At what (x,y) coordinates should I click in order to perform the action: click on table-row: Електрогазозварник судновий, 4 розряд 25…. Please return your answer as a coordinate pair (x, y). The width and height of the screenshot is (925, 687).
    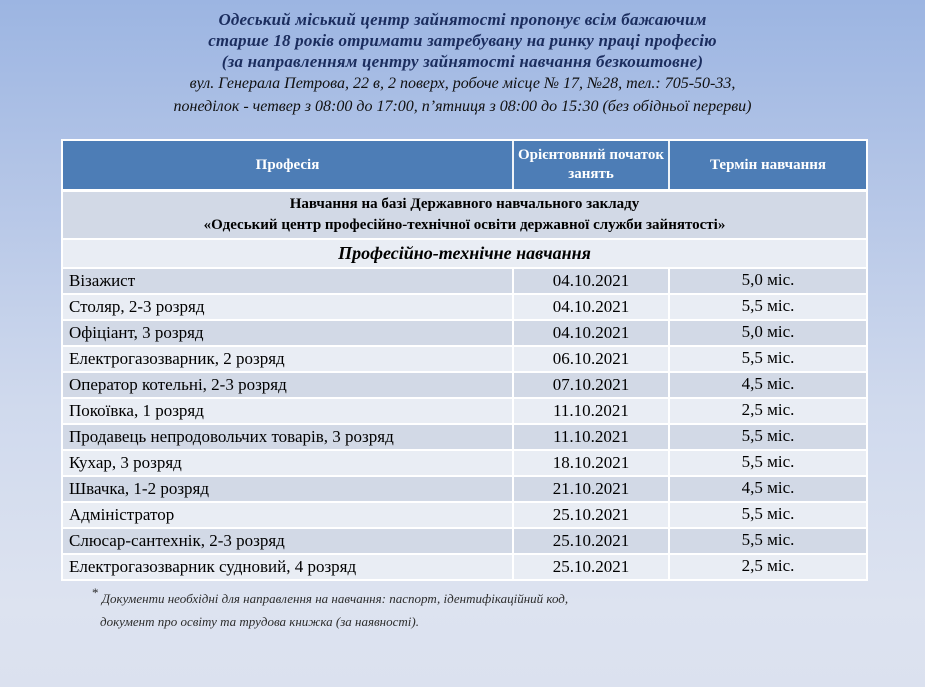
    Looking at the image, I should click on (464, 567).